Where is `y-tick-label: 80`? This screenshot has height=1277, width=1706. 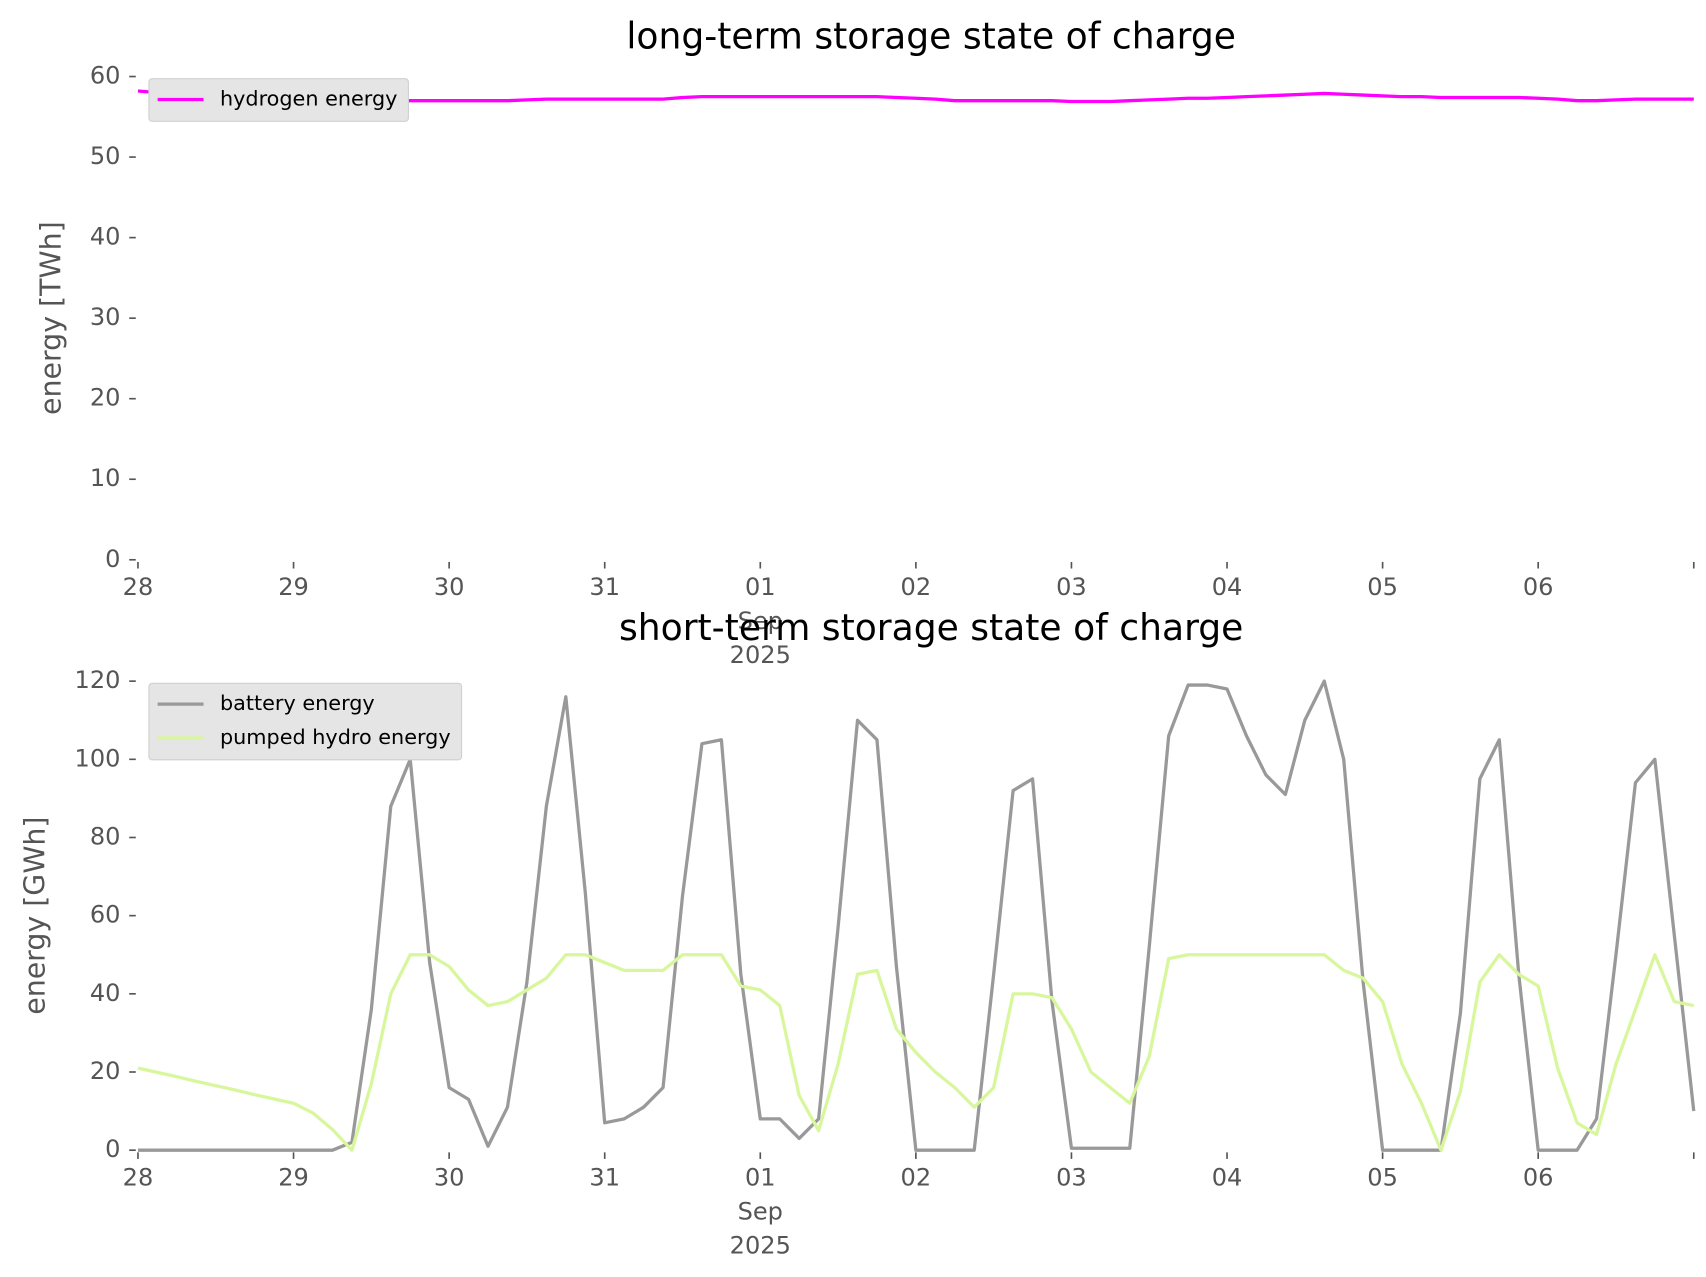 y-tick-label: 80 is located at coordinates (105, 836).